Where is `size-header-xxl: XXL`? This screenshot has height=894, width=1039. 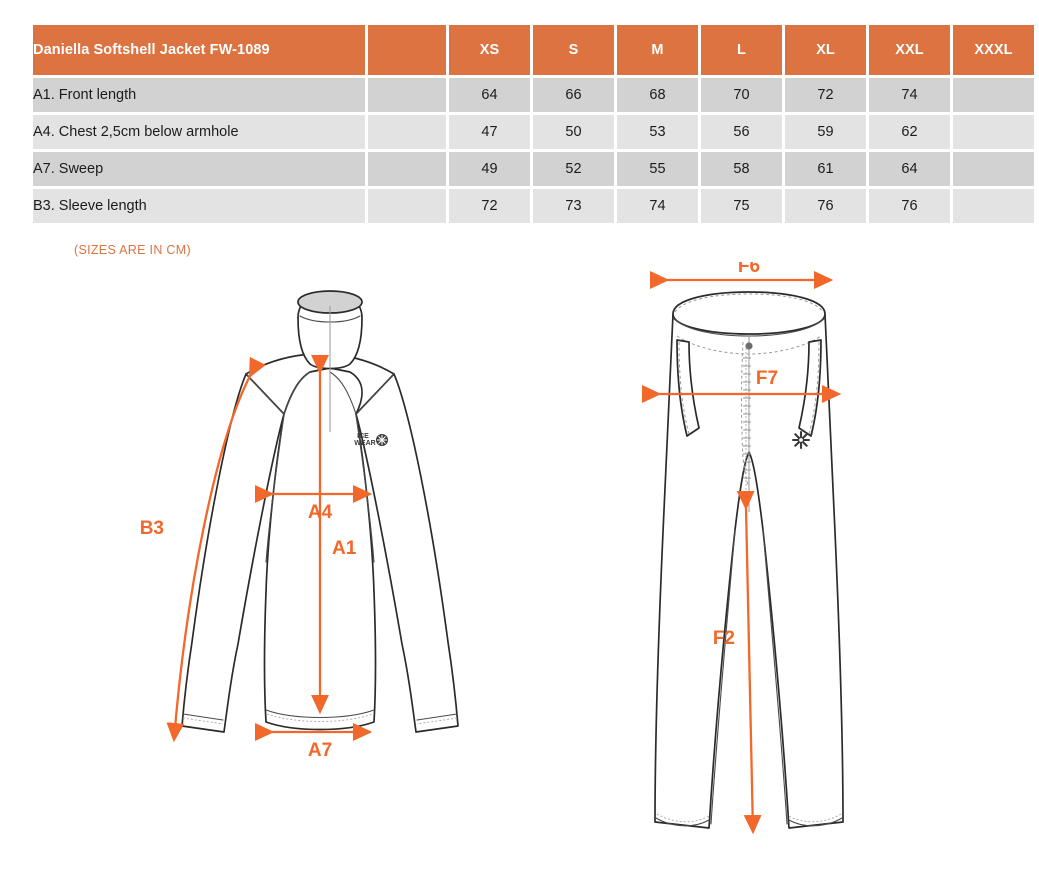
size-header-xxl: XXL is located at coordinates (909, 50).